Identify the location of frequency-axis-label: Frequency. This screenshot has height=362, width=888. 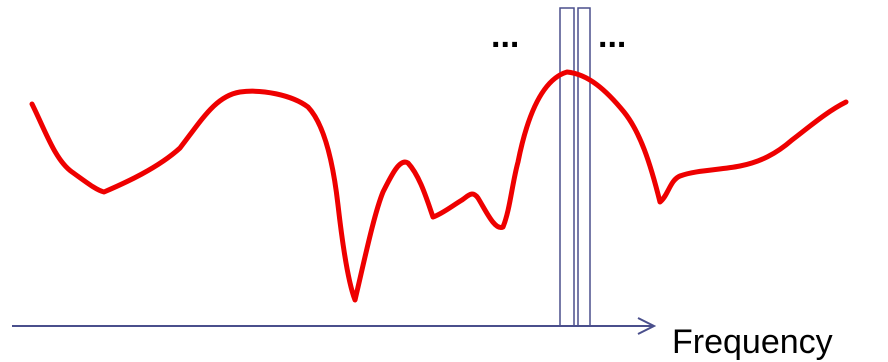
(752, 342).